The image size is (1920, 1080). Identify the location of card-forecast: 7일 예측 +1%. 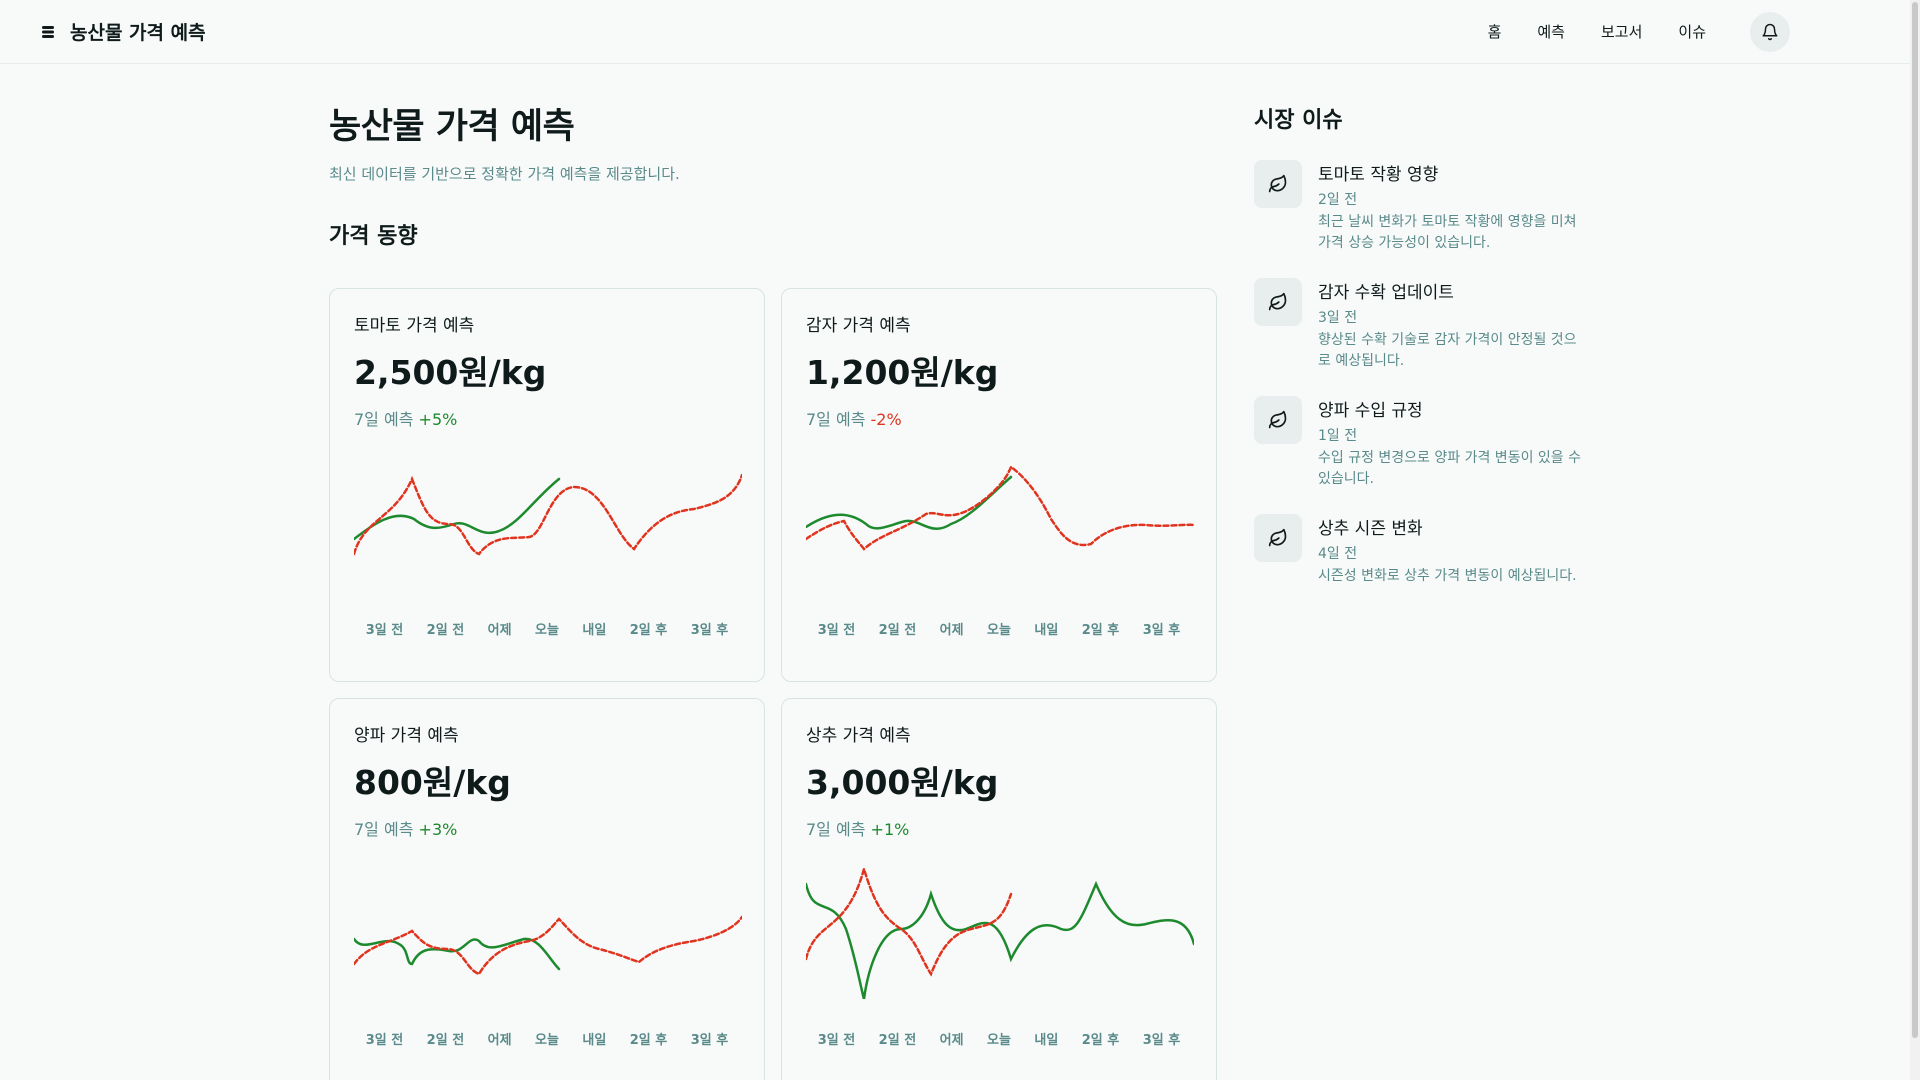
(999, 828).